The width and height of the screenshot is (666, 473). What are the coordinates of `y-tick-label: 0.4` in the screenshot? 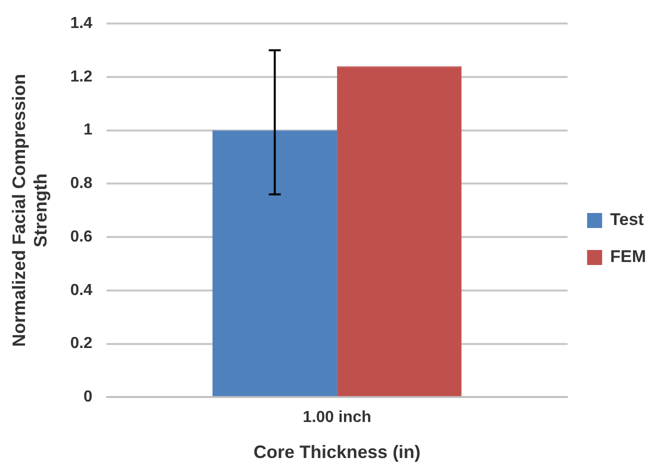 It's located at (81, 290).